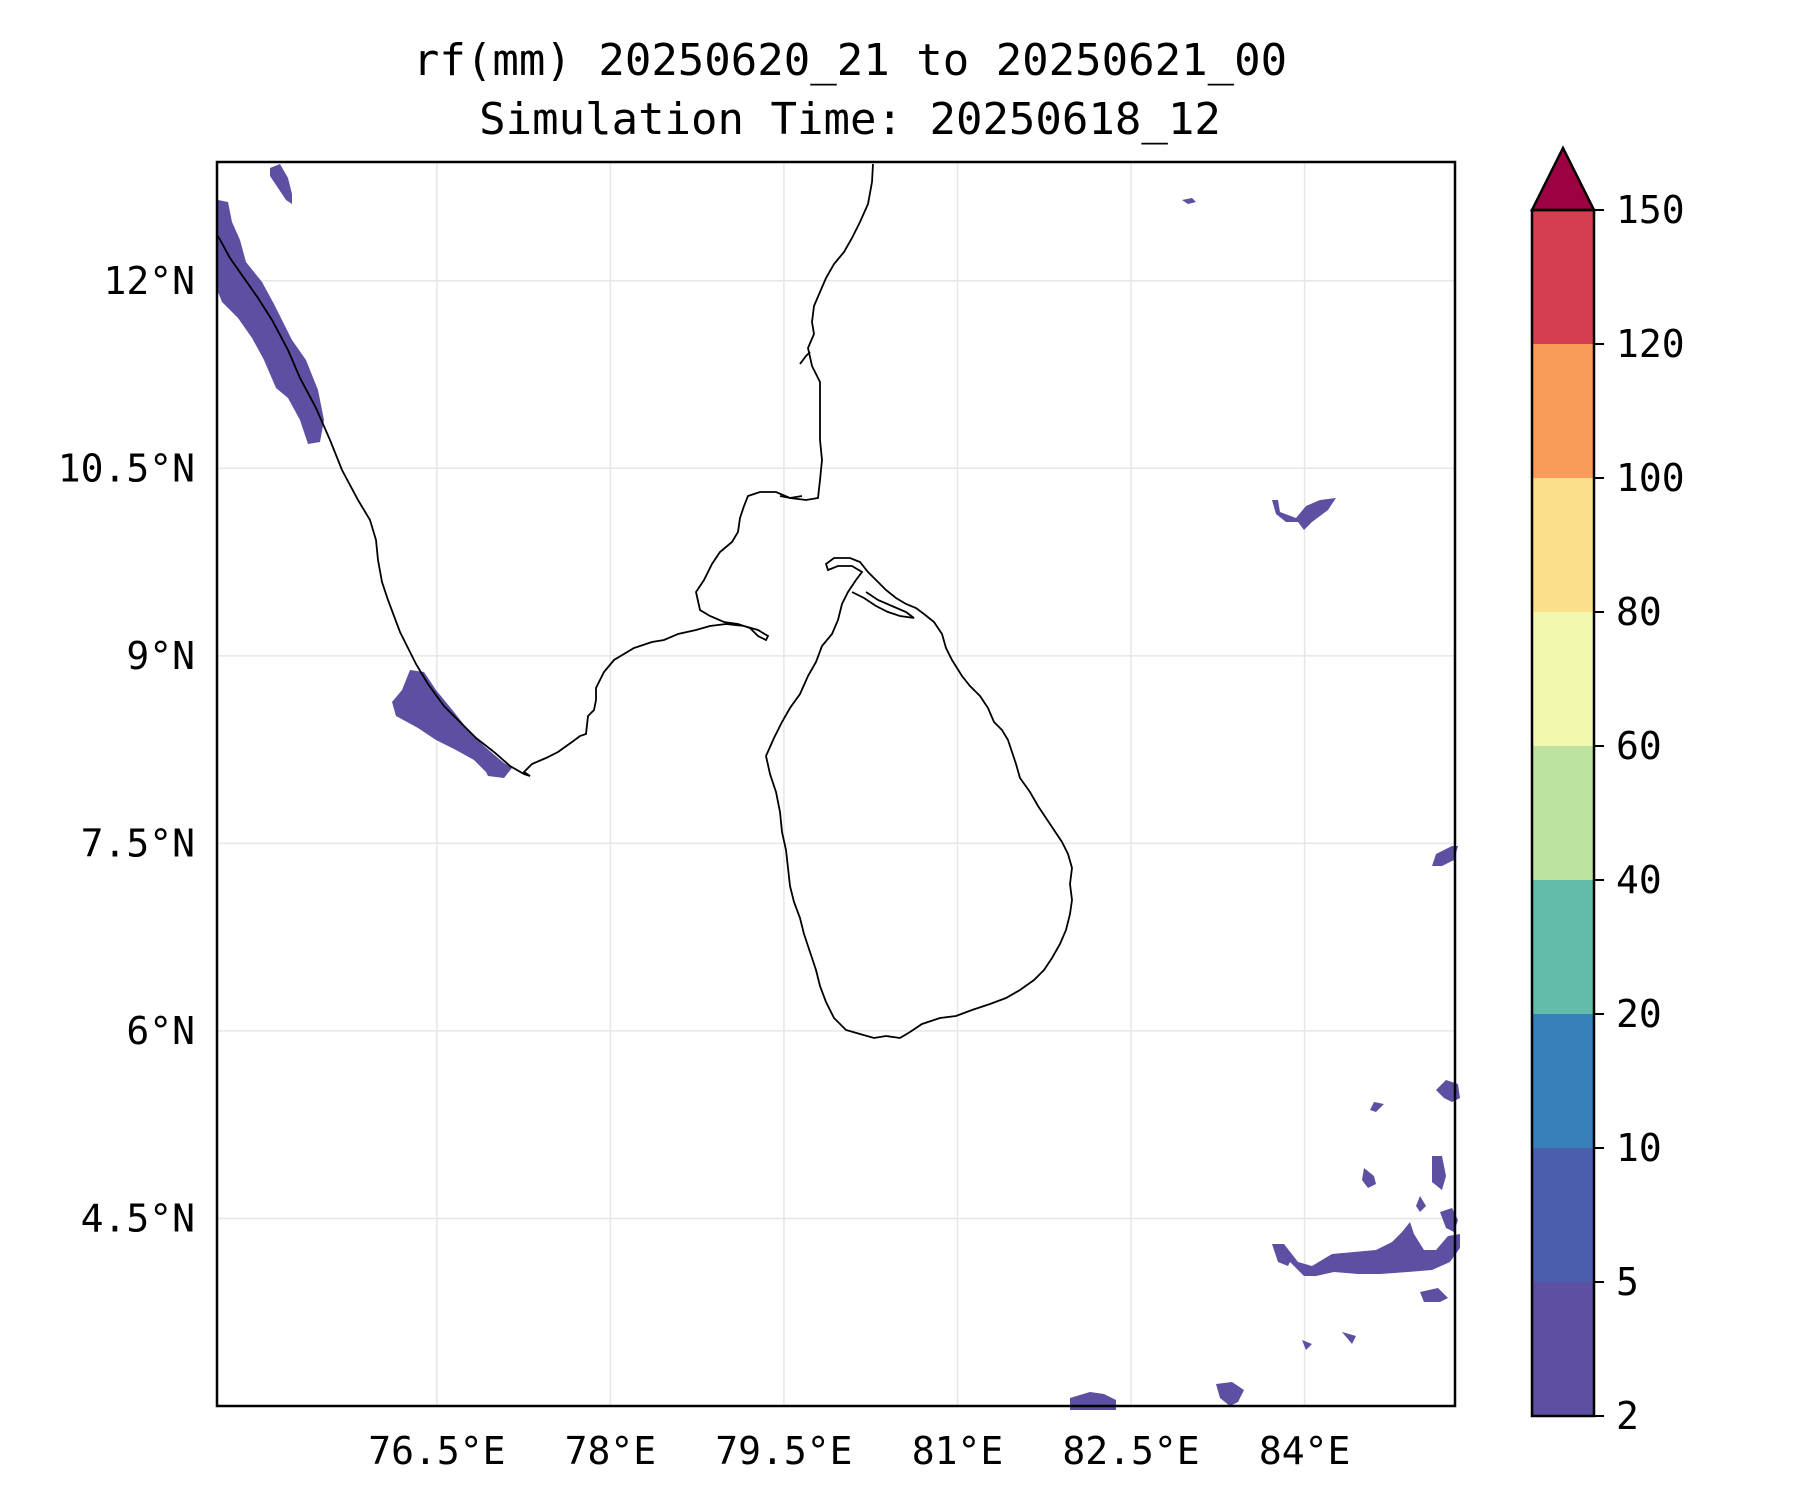 This screenshot has width=1800, height=1500. Describe the element at coordinates (1639, 1014) in the screenshot. I see `colorbar-tick-label: 20` at that location.